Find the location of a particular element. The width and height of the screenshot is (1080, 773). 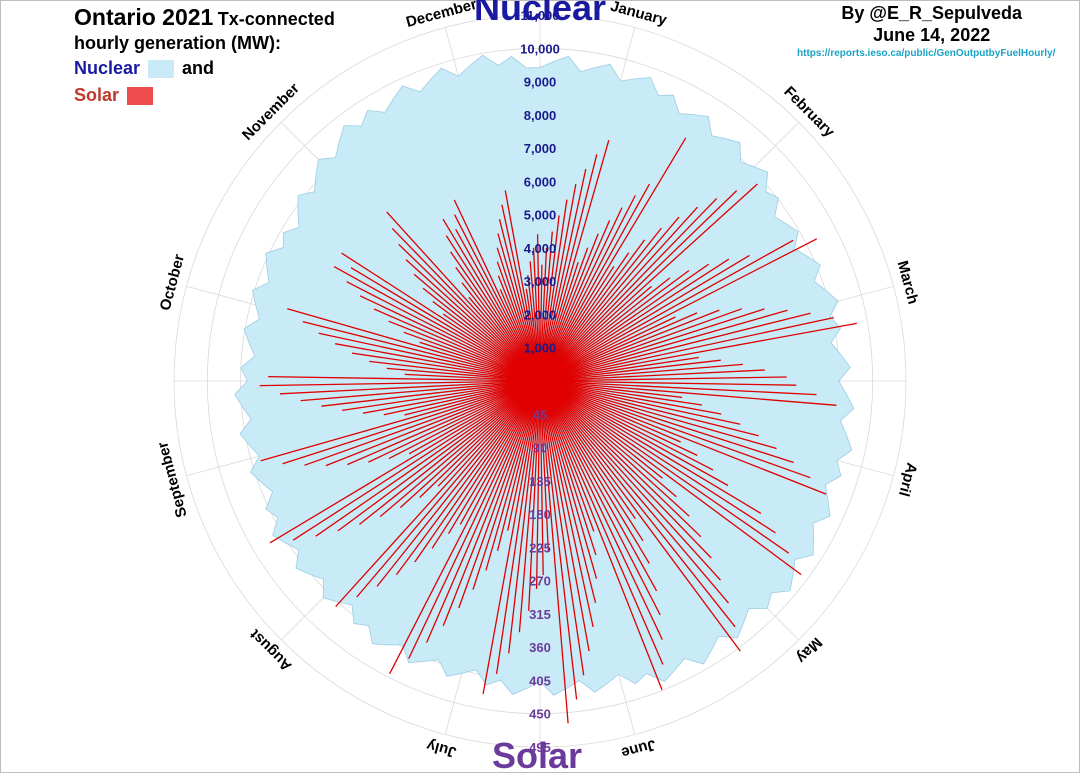

month-label: April is located at coordinates (907, 479).